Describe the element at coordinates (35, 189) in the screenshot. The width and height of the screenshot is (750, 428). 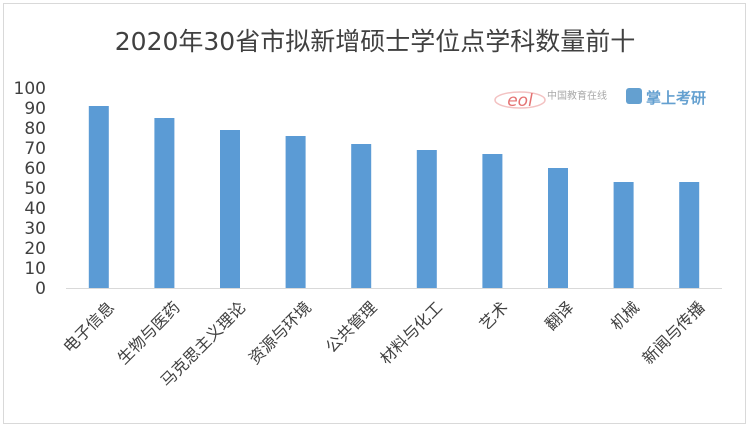
I see `y-tick-label: 50` at that location.